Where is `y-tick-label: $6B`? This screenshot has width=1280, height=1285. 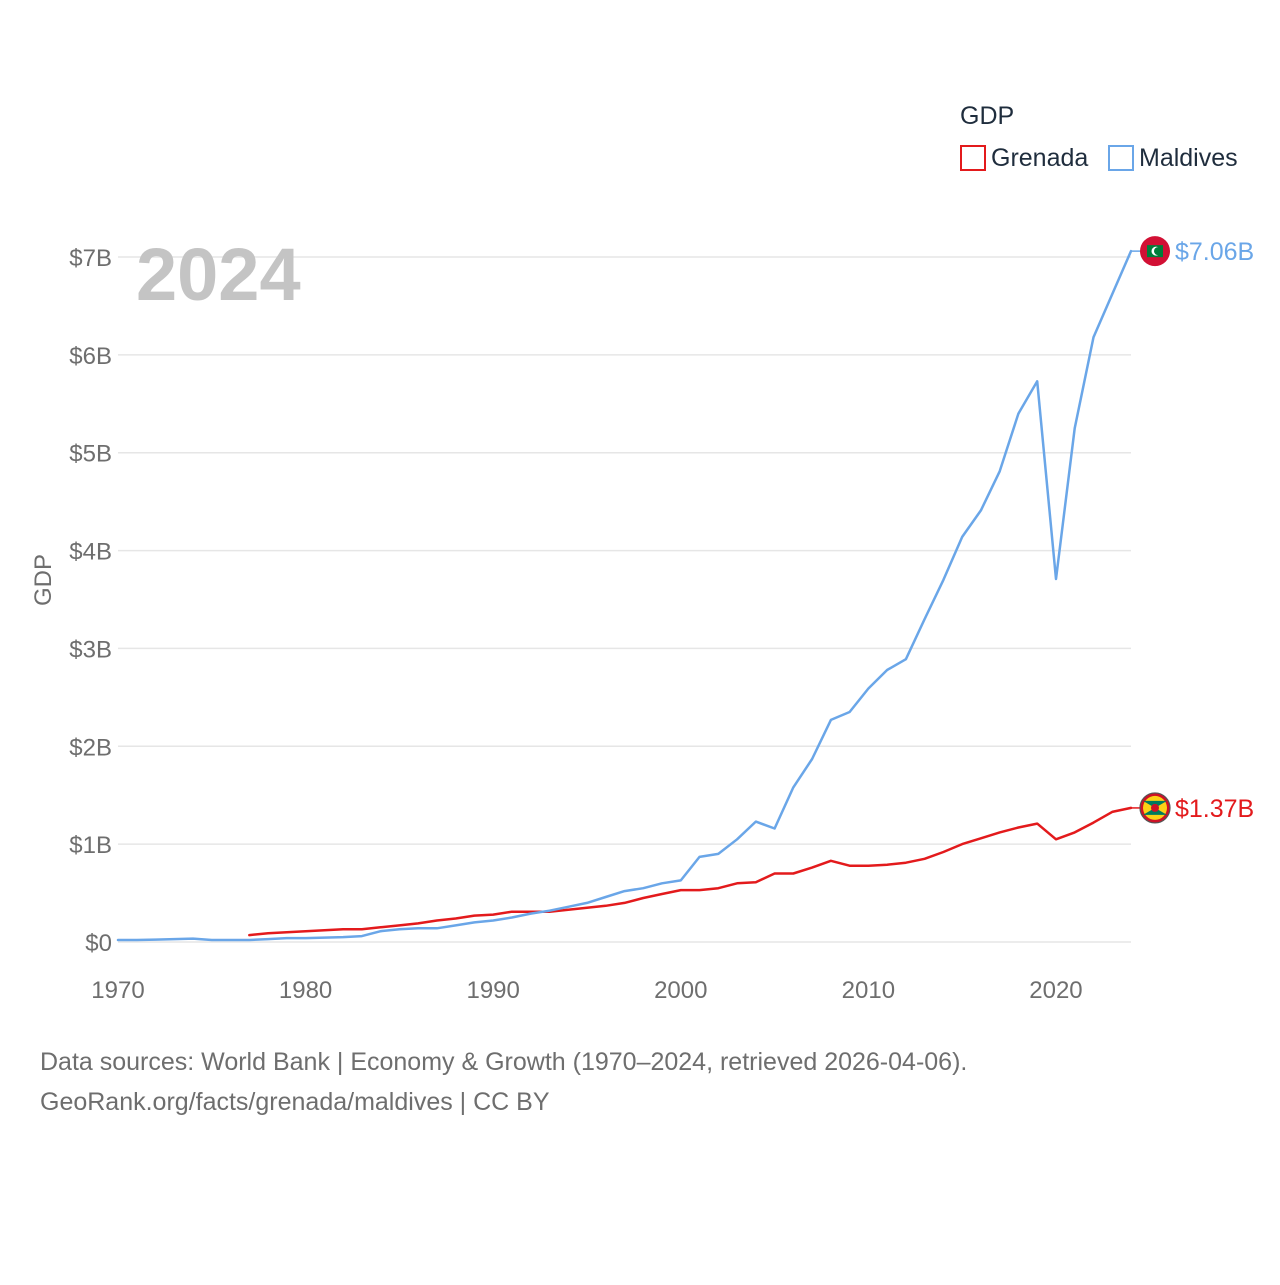
y-tick-label: $6B is located at coordinates (90, 356).